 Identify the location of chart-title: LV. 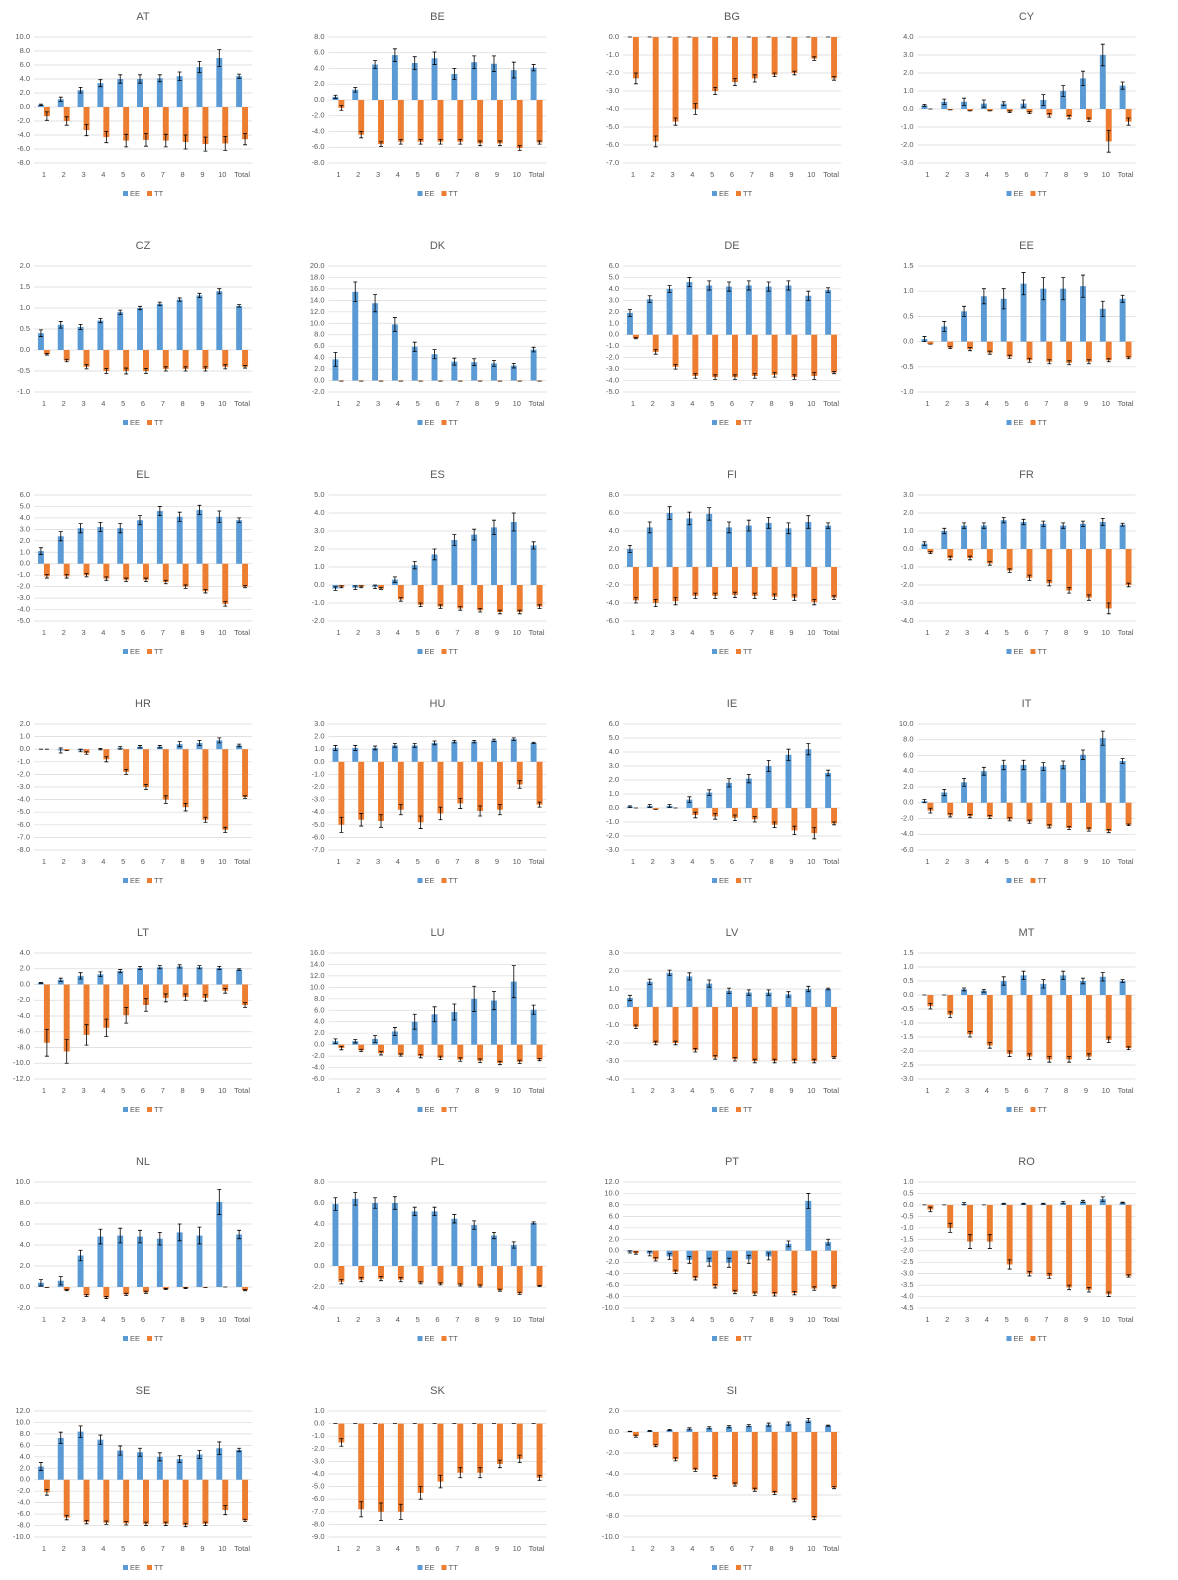
(732, 933).